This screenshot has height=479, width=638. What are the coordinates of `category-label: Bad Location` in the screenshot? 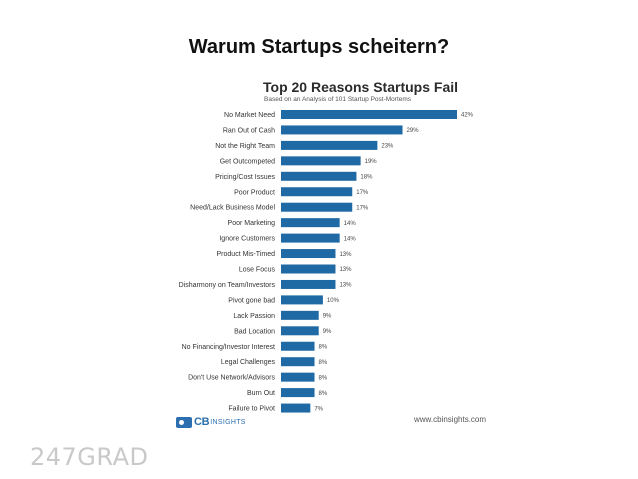 It's located at (254, 331).